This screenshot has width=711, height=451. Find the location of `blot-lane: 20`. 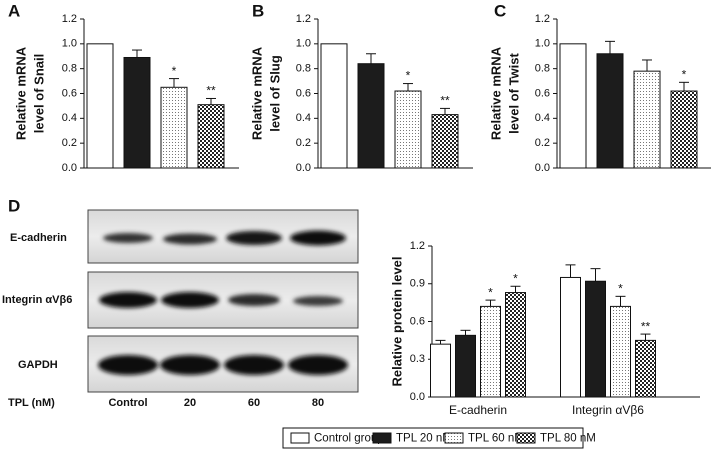

blot-lane: 20 is located at coordinates (190, 403).